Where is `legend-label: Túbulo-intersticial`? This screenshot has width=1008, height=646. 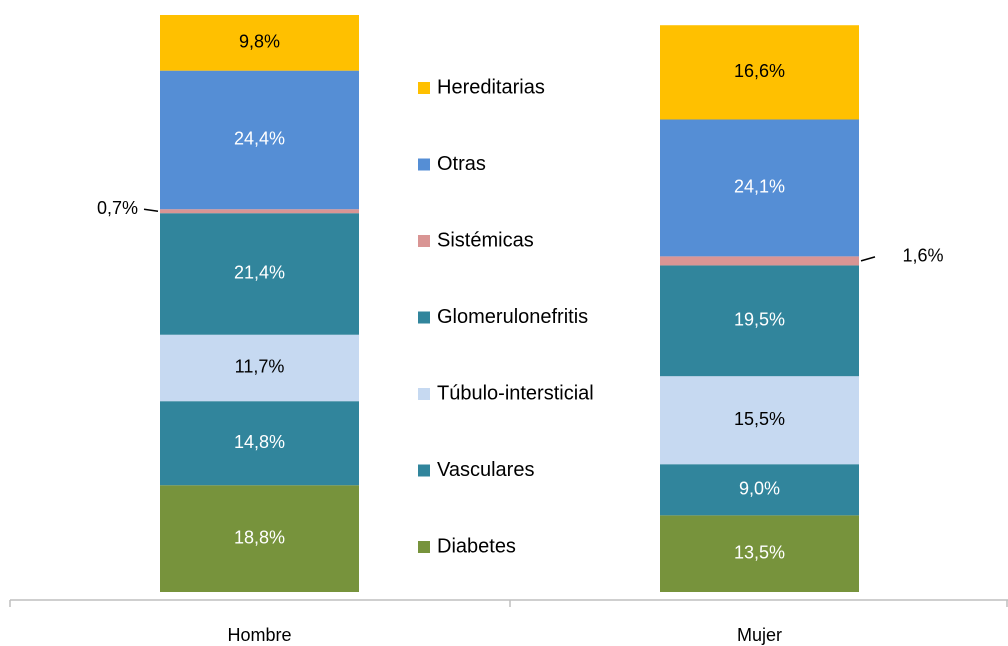
legend-label: Túbulo-intersticial is located at coordinates (515, 393).